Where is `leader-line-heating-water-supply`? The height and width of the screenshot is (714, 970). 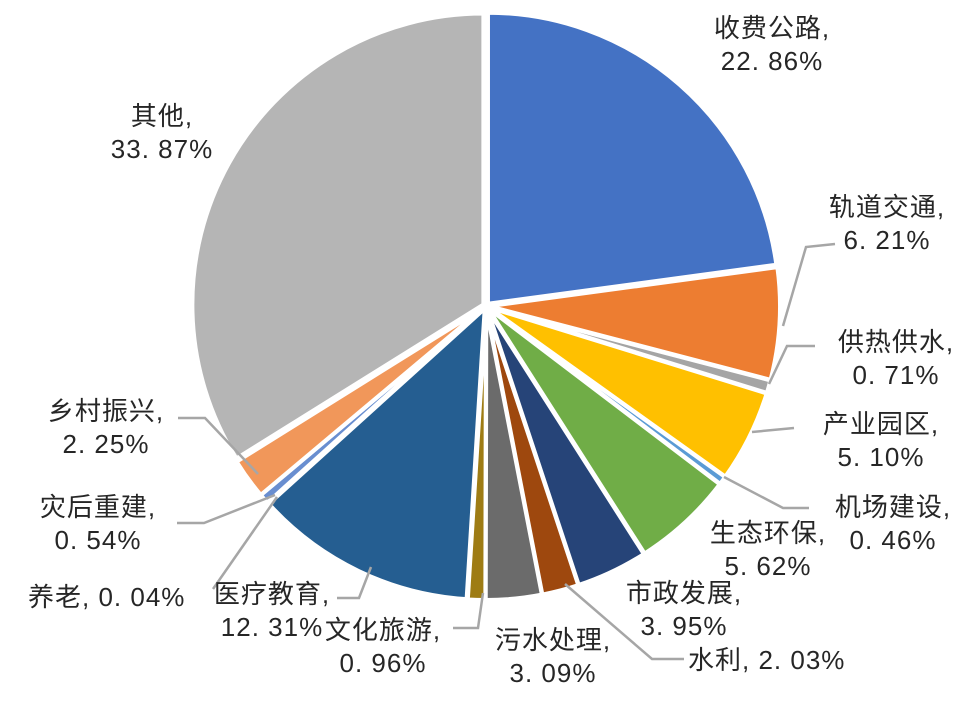
leader-line-heating-water-supply is located at coordinates (791, 364).